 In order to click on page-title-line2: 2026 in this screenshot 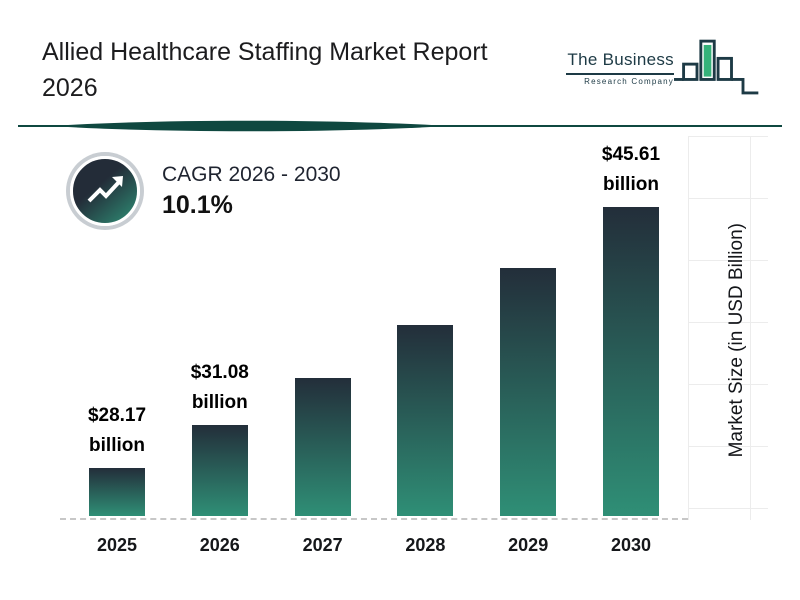, I will do `click(70, 88)`.